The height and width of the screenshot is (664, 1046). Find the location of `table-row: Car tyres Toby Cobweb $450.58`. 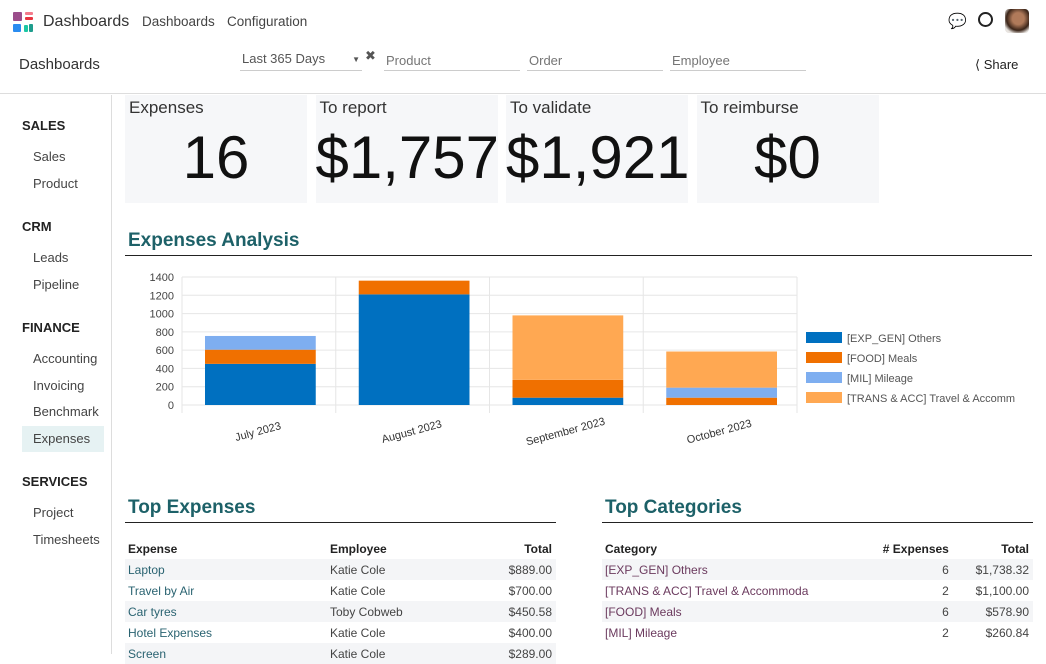

table-row: Car tyres Toby Cobweb $450.58 is located at coordinates (340, 611).